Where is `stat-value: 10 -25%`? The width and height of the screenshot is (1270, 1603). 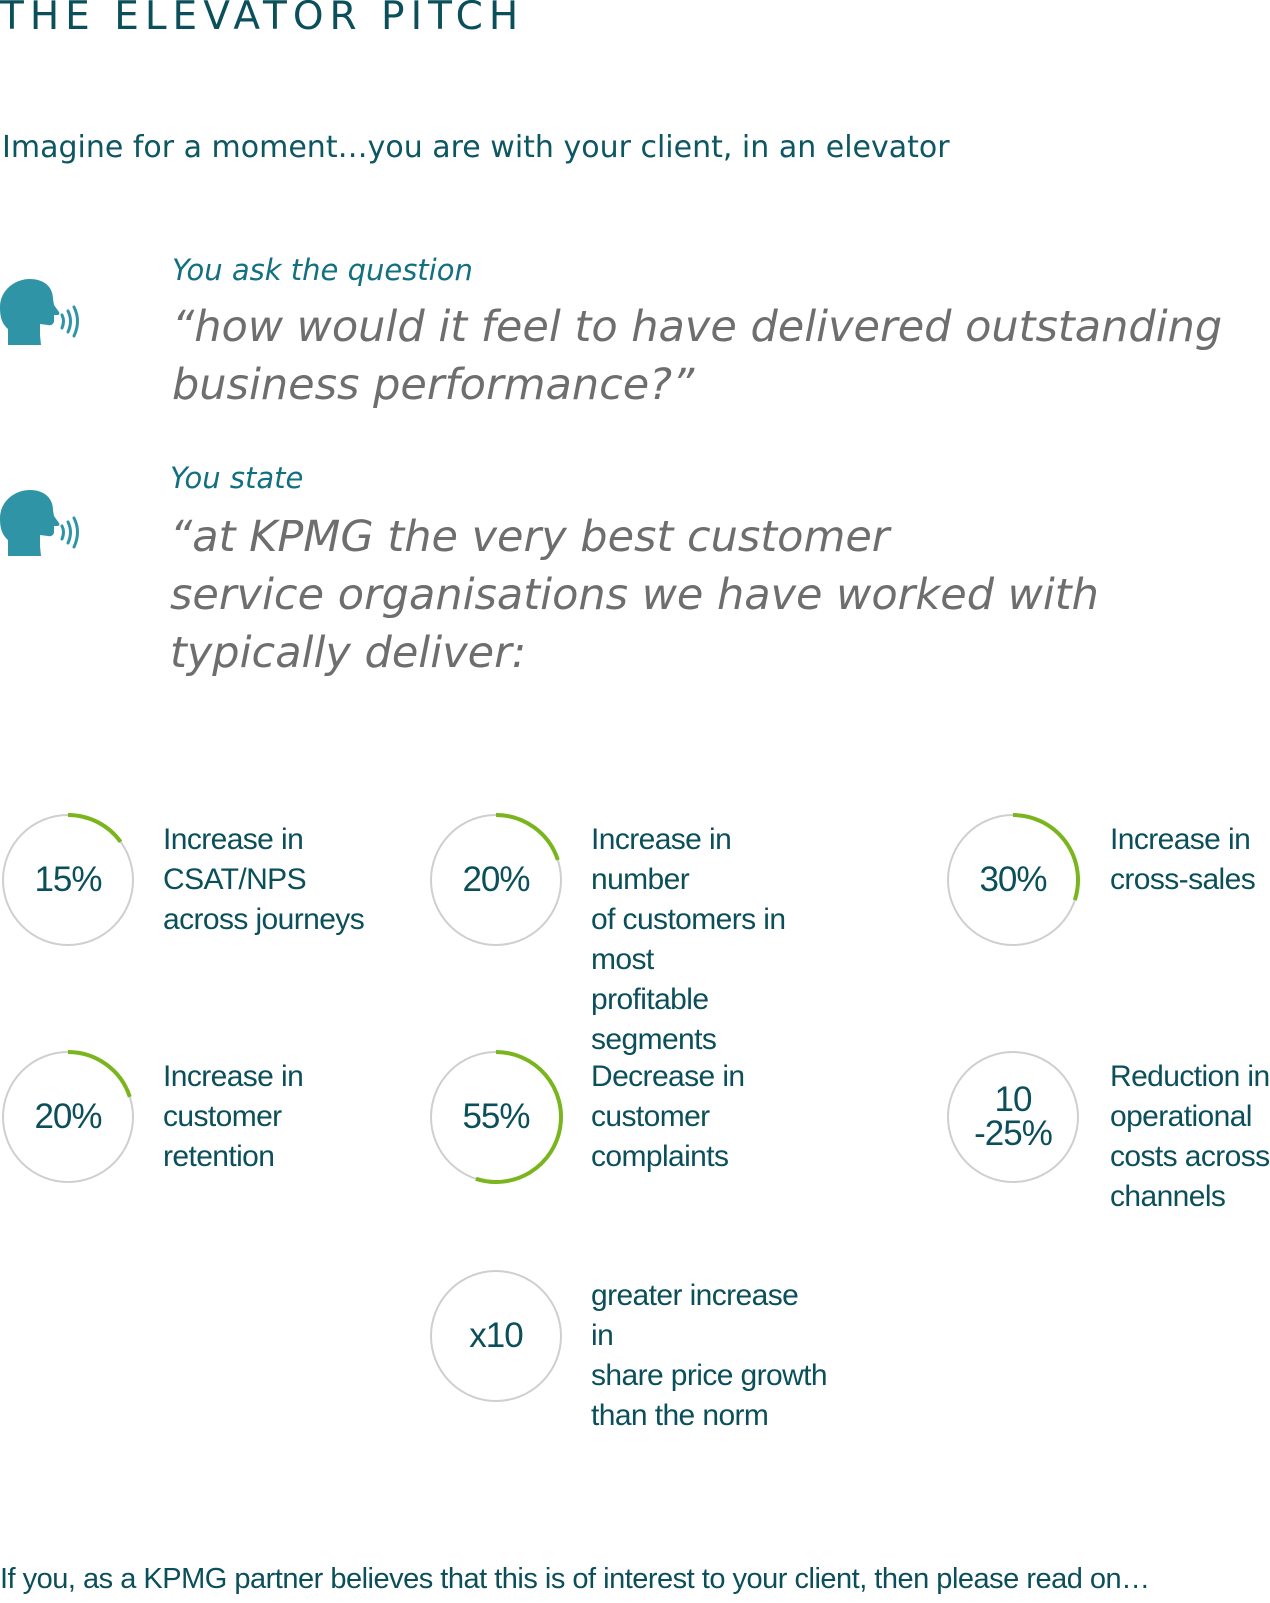
stat-value: 10 -25% is located at coordinates (1013, 1116).